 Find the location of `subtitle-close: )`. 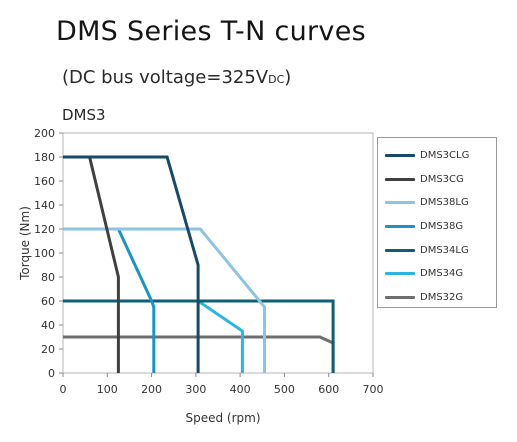

subtitle-close: ) is located at coordinates (288, 77).